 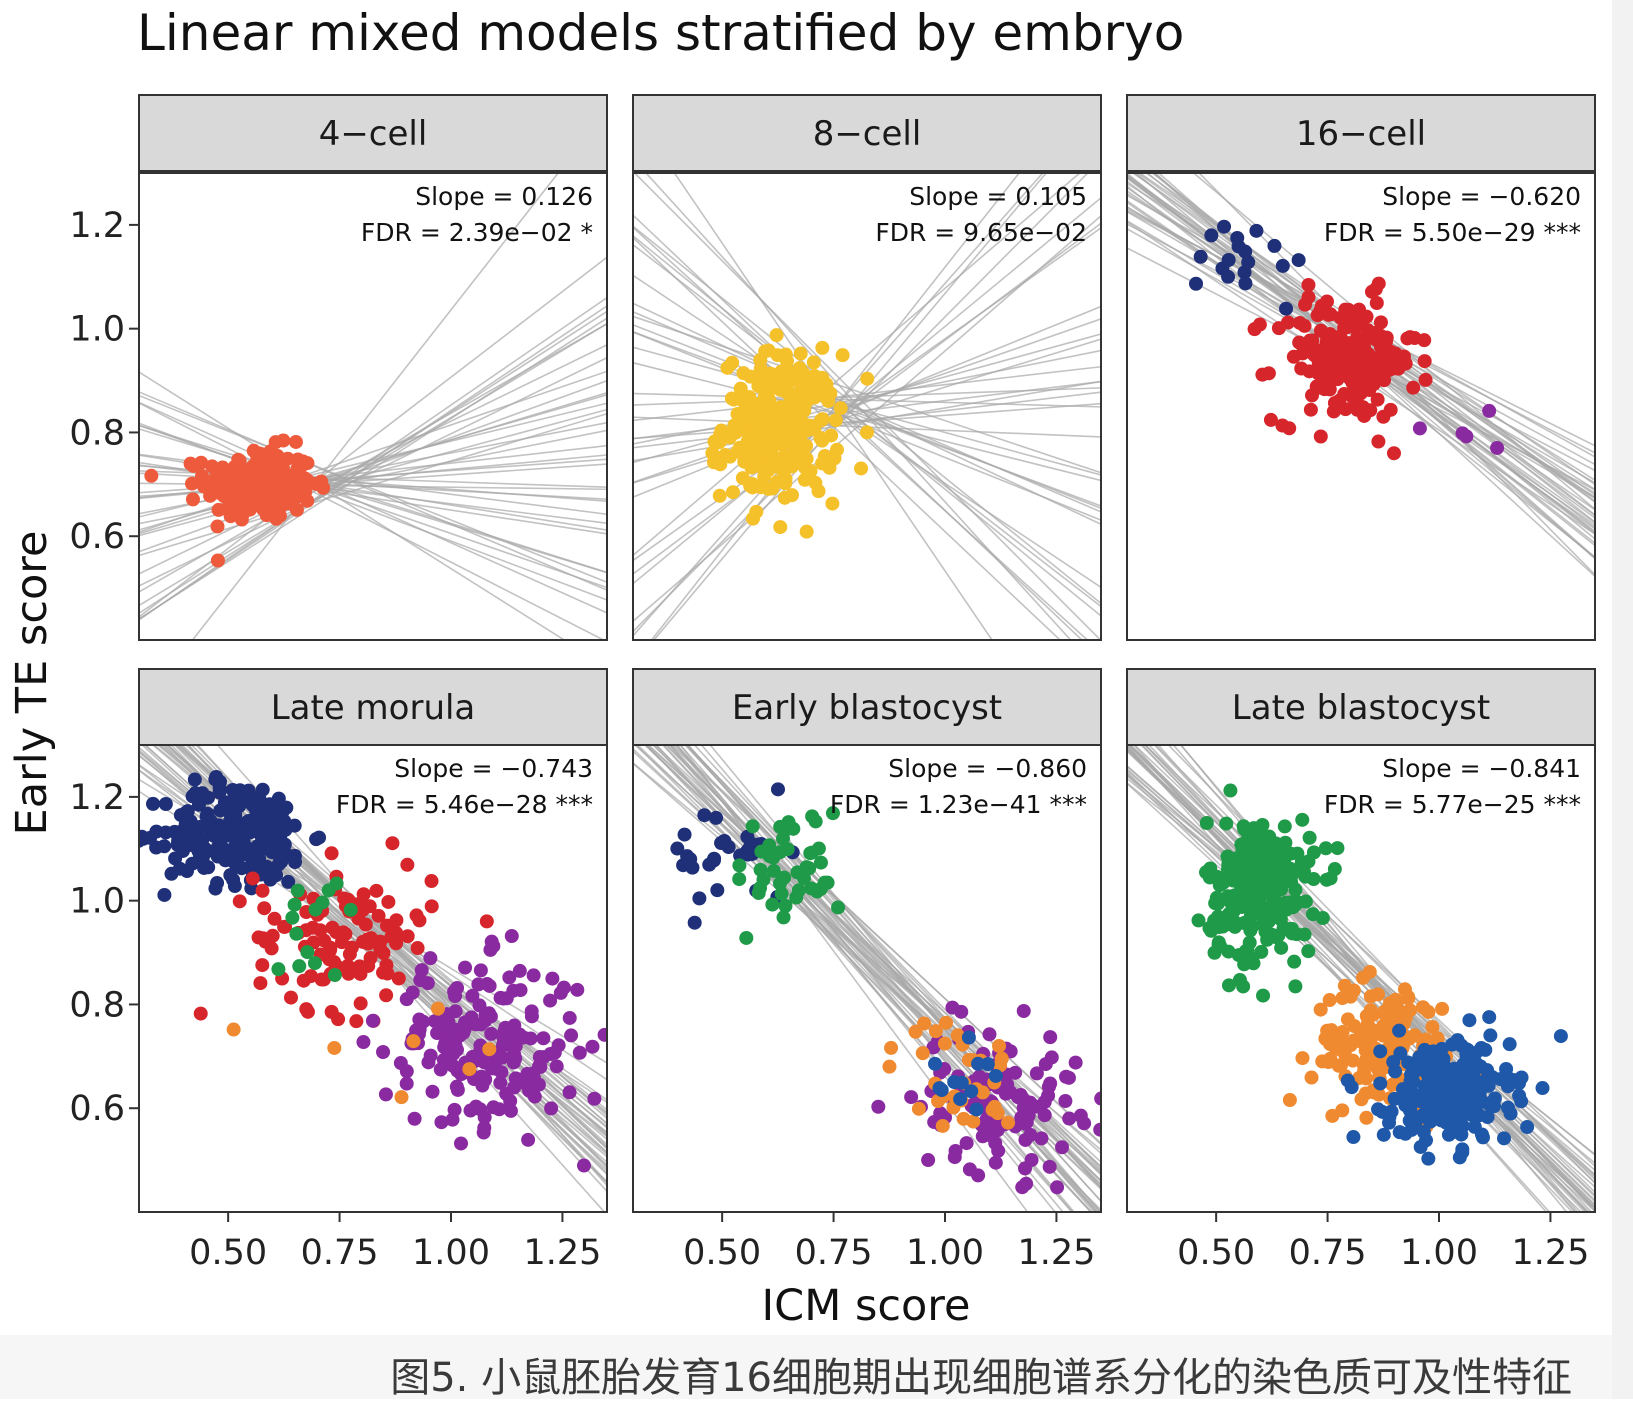 I want to click on fdr-annotation: FDR = 5.50e−29 ***, so click(x=1452, y=232).